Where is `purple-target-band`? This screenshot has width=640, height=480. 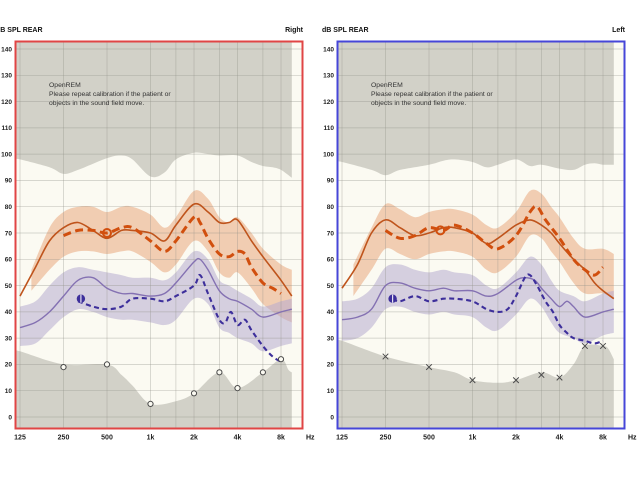 purple-target-band is located at coordinates (478, 300).